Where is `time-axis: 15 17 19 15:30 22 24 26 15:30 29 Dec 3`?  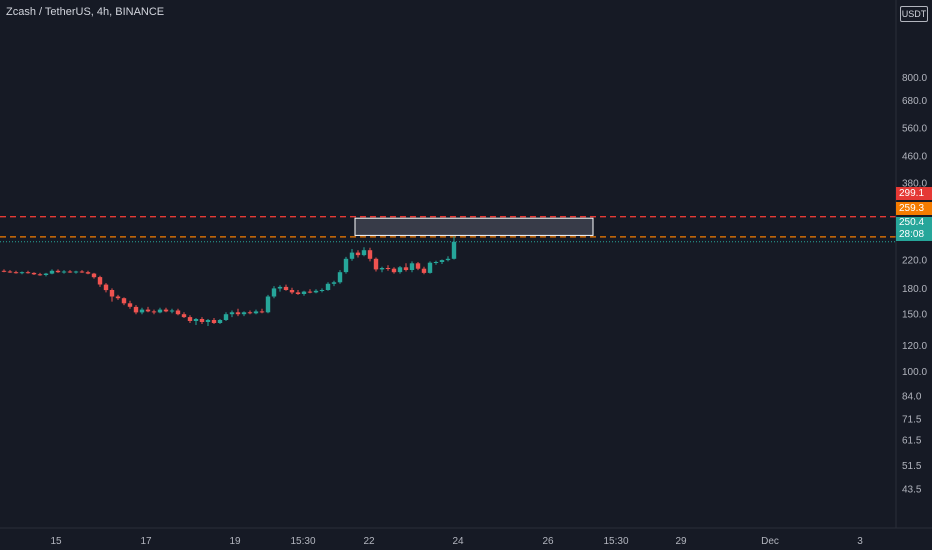 time-axis: 15 17 19 15:30 22 24 26 15:30 29 Dec 3 is located at coordinates (456, 541).